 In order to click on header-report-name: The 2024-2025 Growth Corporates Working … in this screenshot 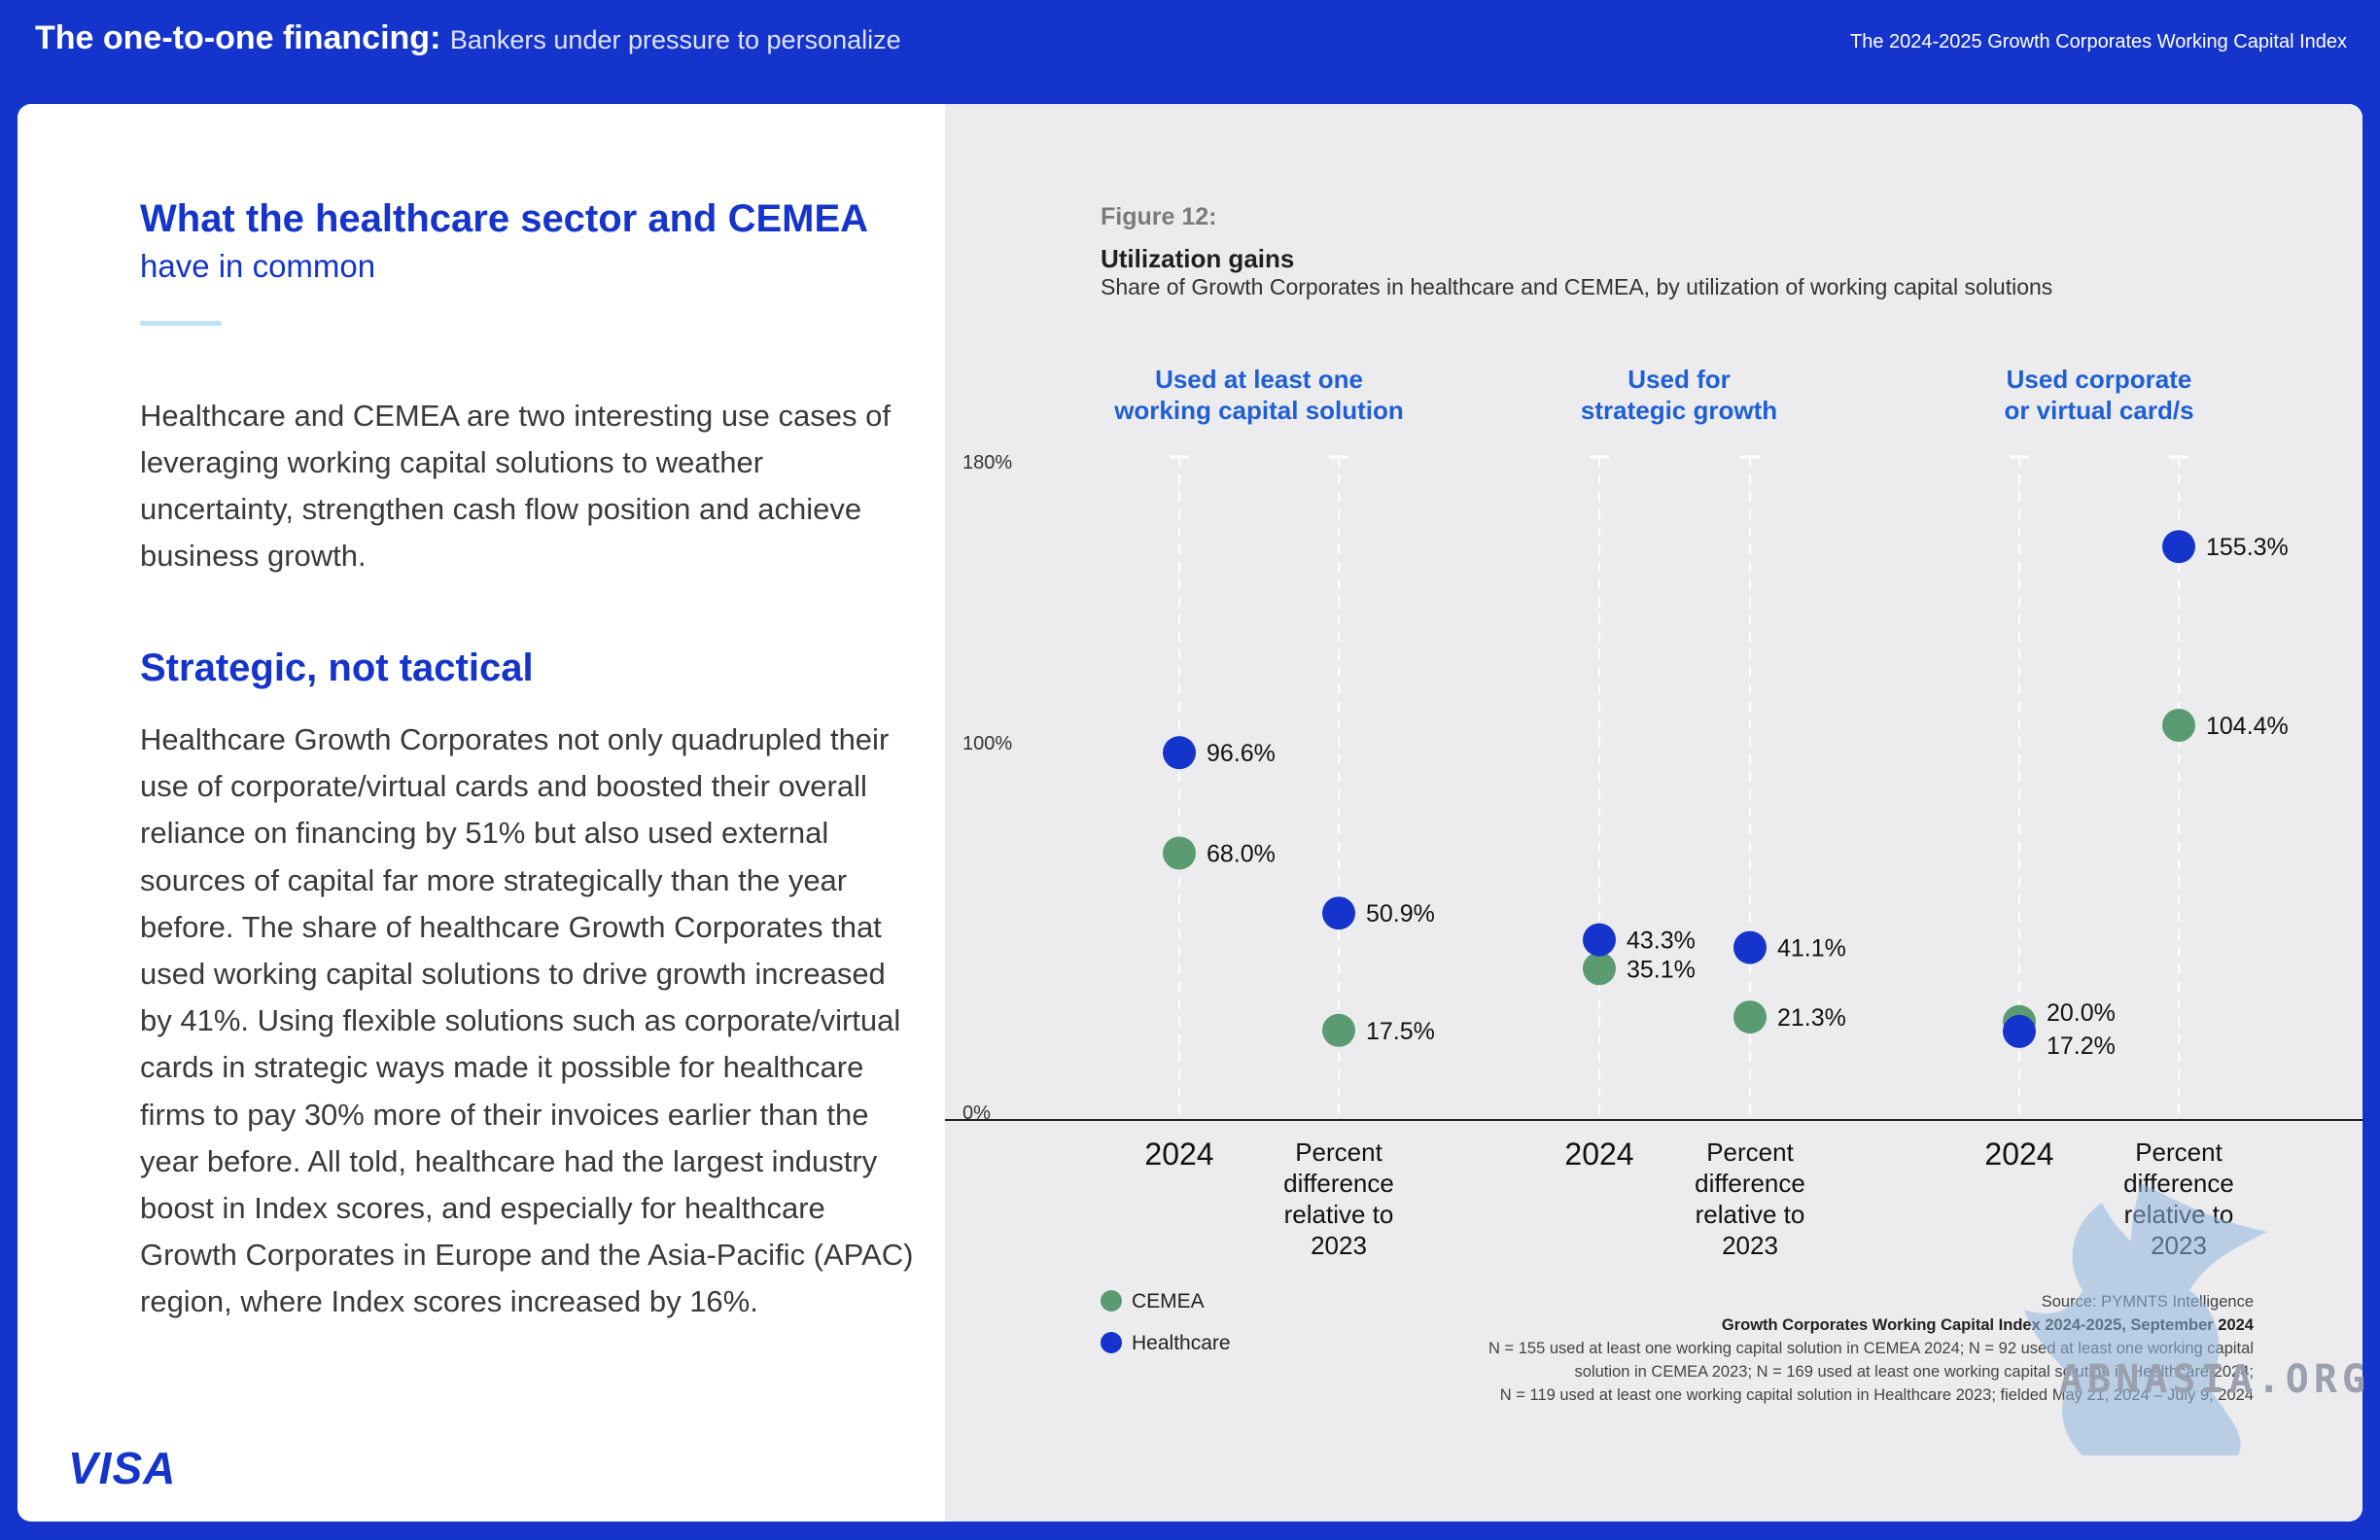, I will do `click(2098, 41)`.